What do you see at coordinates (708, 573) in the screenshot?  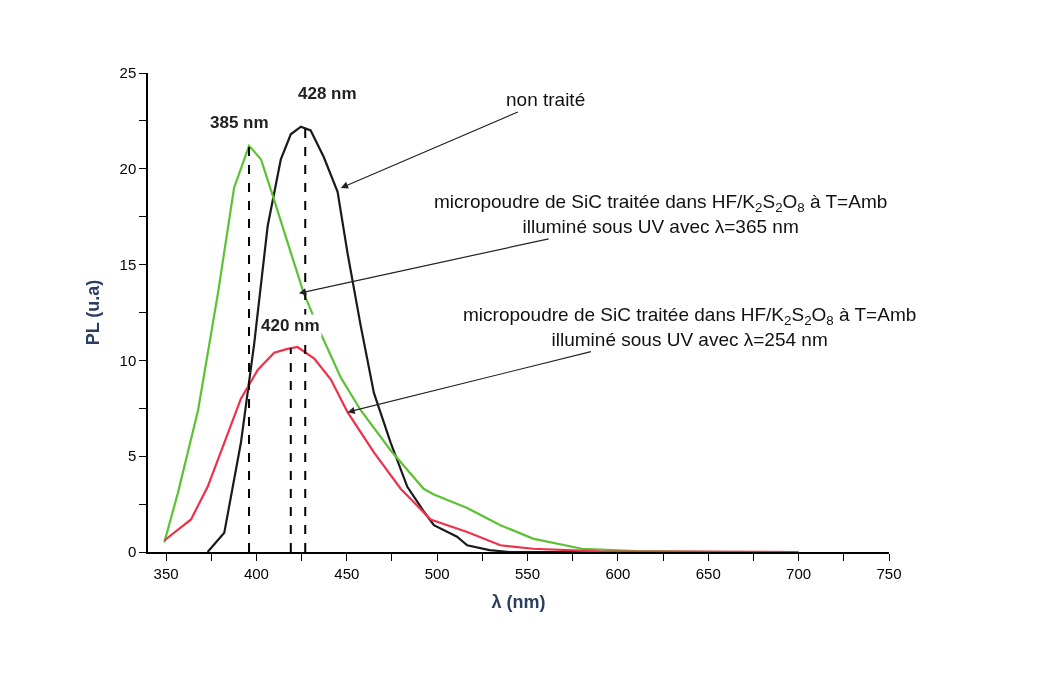 I see `x-tick-label: 650` at bounding box center [708, 573].